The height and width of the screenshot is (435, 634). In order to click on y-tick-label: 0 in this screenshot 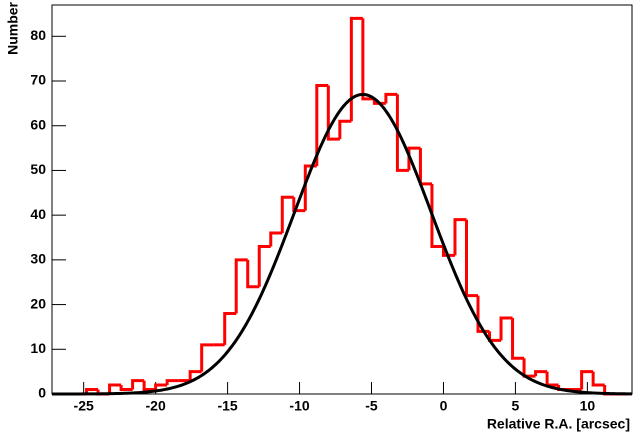, I will do `click(42, 393)`.